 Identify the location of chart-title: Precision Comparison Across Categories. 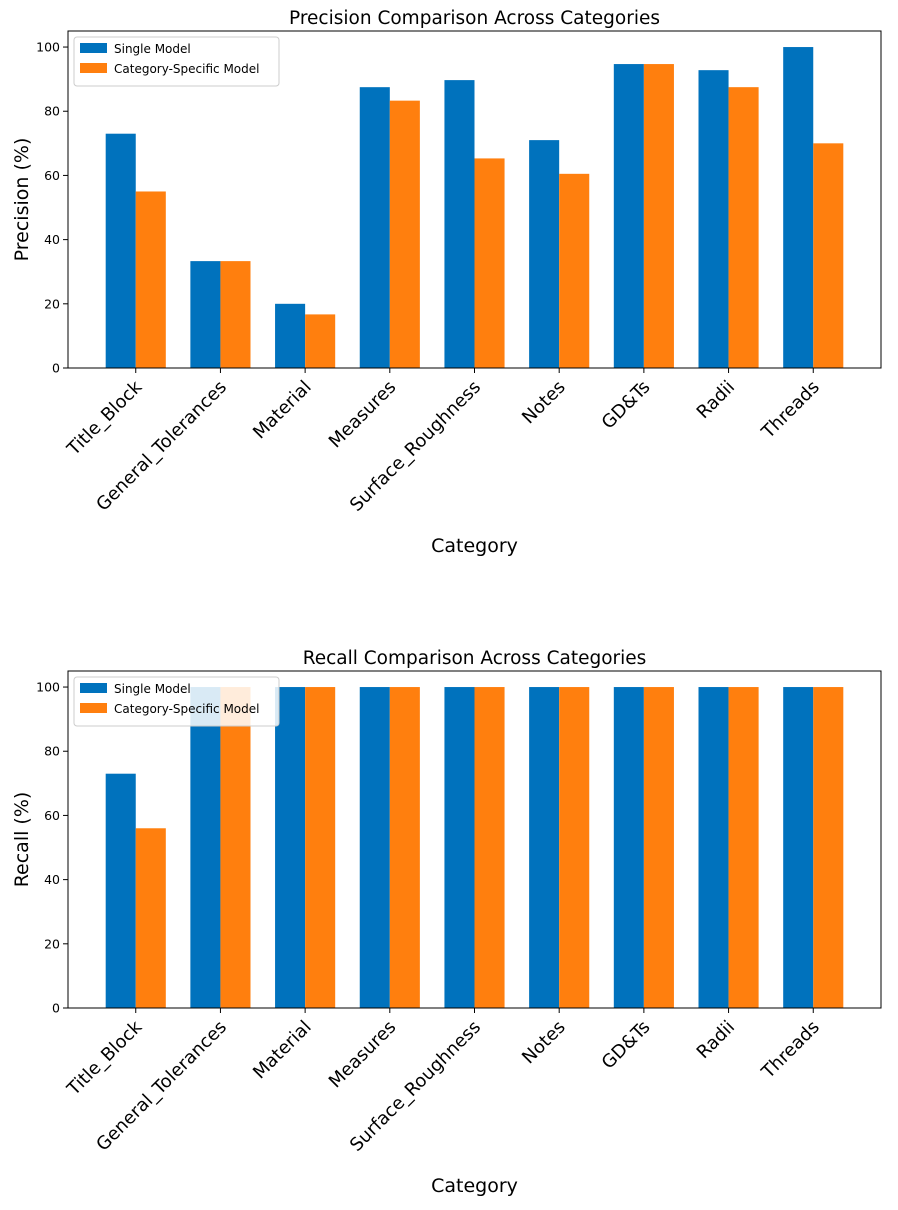
(474, 18).